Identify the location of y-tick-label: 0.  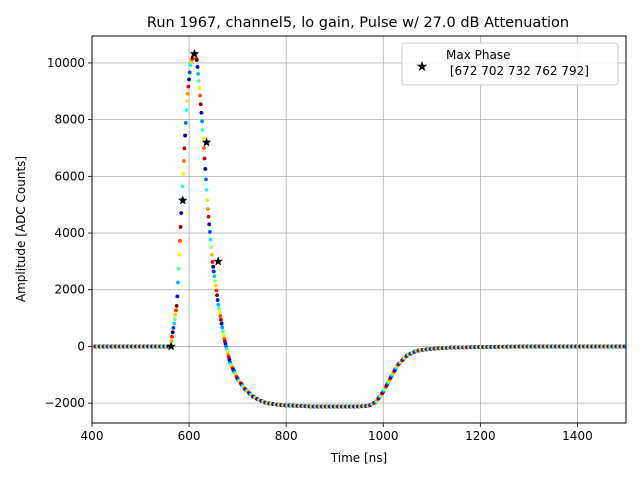
(81, 346).